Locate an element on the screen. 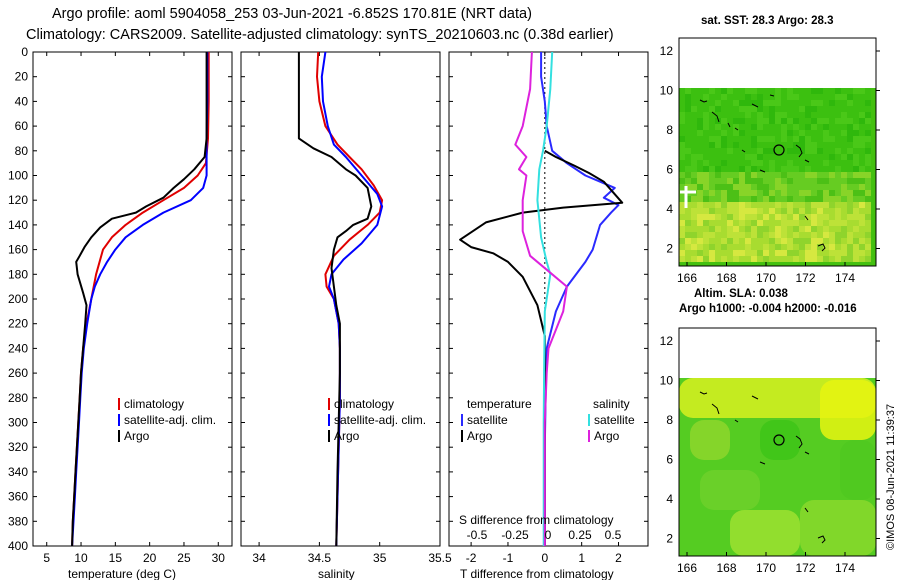 This screenshot has width=900, height=585. map-y-tick-label: 8 is located at coordinates (669, 420).